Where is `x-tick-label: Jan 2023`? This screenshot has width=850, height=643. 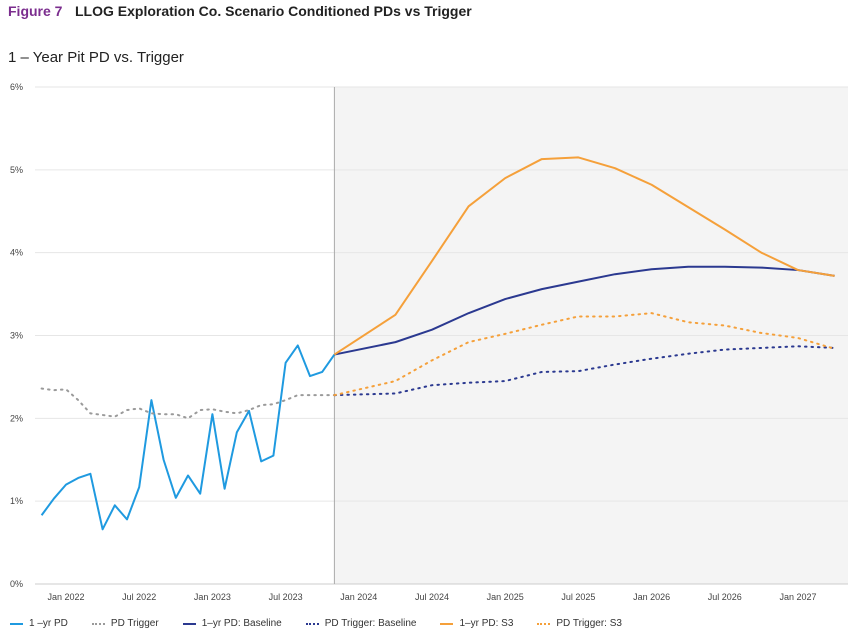
x-tick-label: Jan 2023 is located at coordinates (212, 597).